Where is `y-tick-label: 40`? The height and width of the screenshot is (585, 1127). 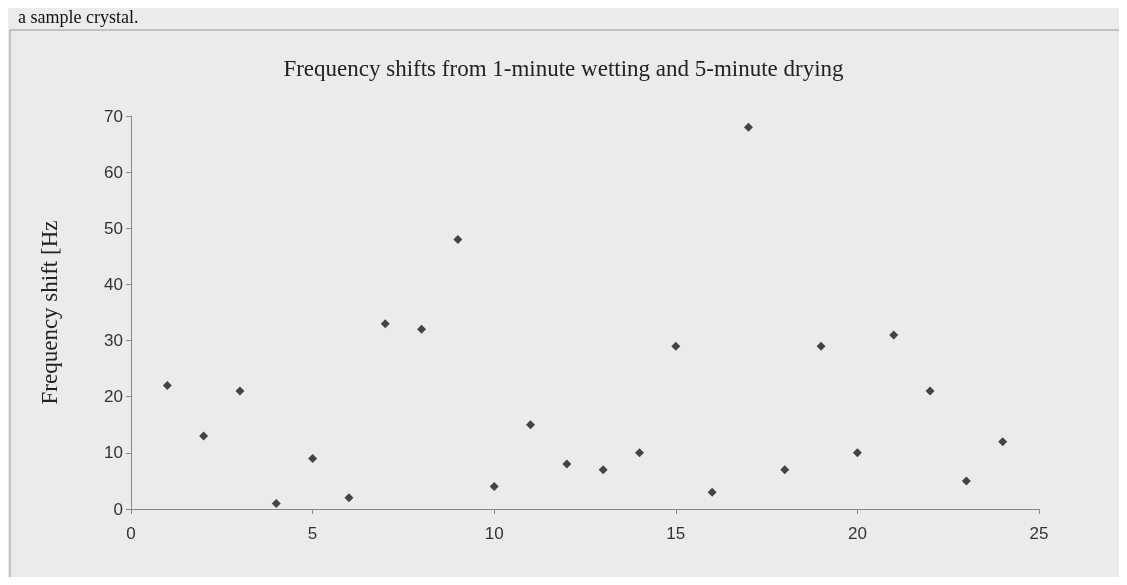 y-tick-label: 40 is located at coordinates (113, 284).